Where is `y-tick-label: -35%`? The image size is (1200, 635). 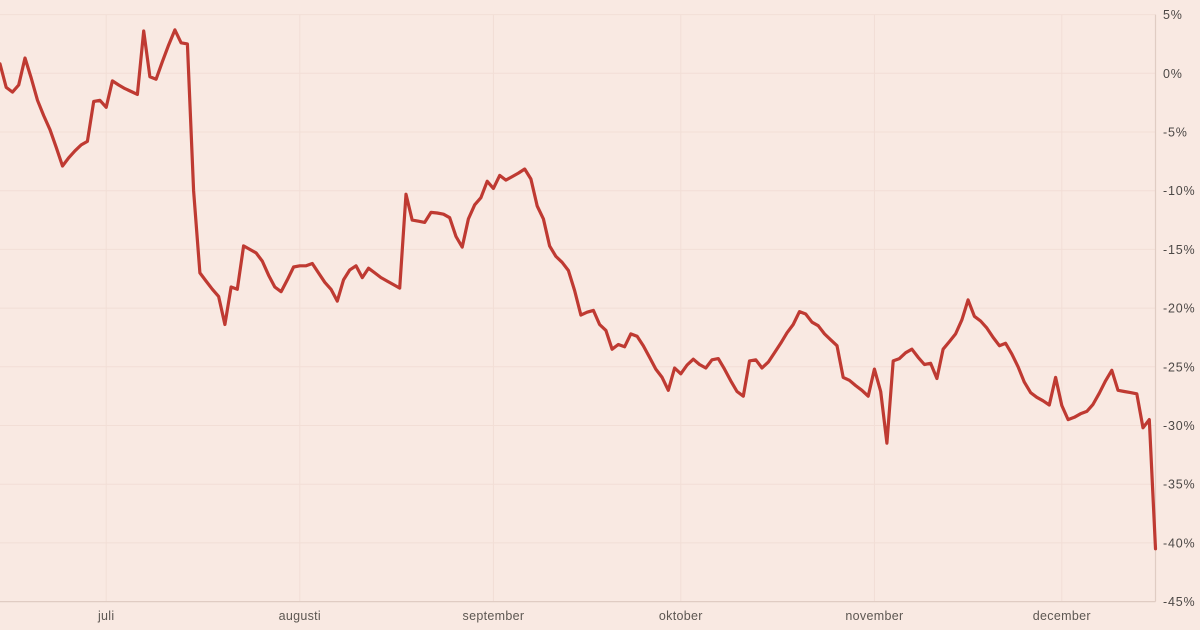
y-tick-label: -35% is located at coordinates (1179, 485).